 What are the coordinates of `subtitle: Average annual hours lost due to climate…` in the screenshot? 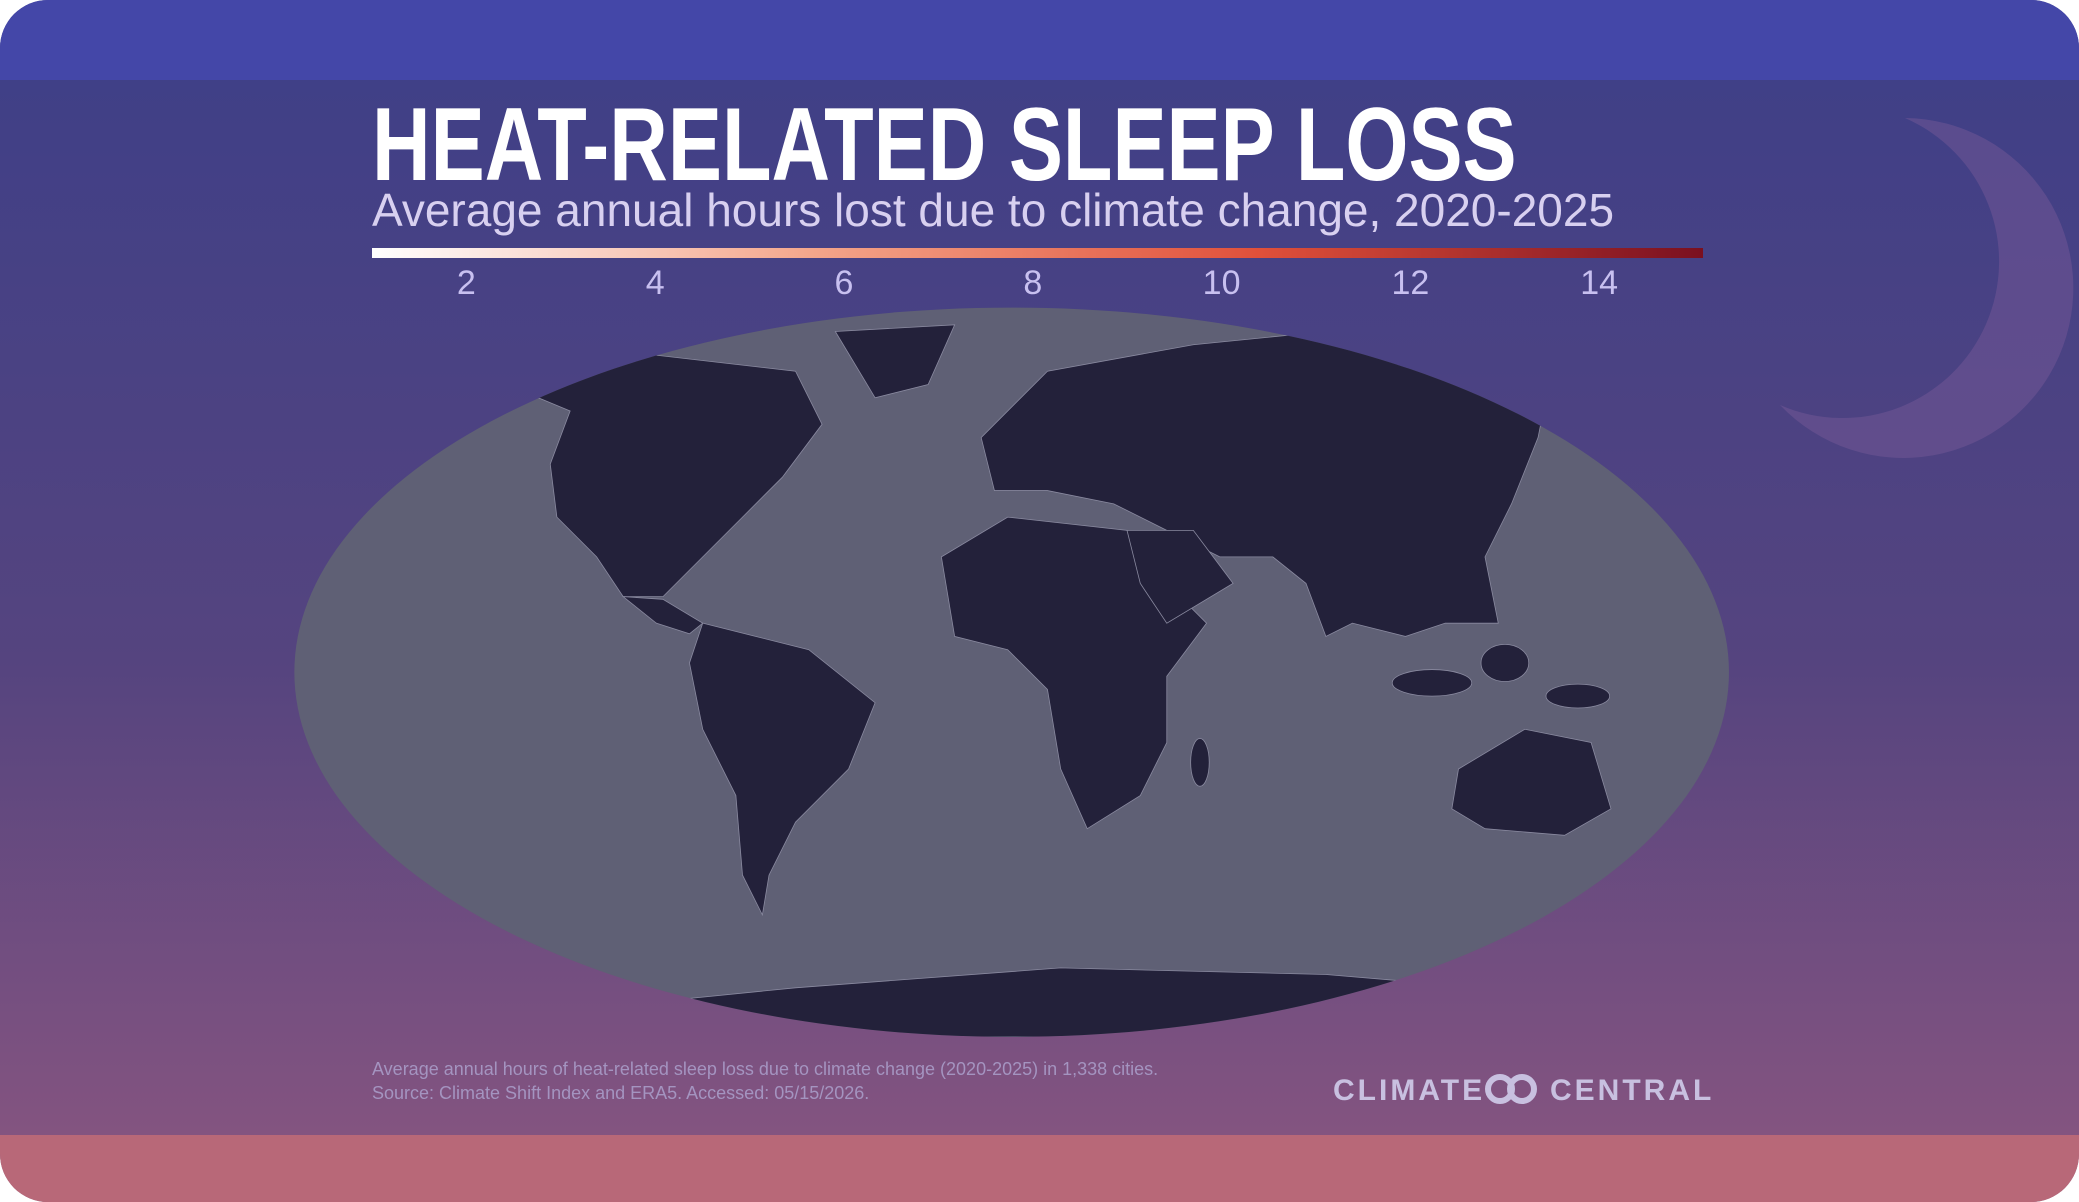 It's located at (993, 210).